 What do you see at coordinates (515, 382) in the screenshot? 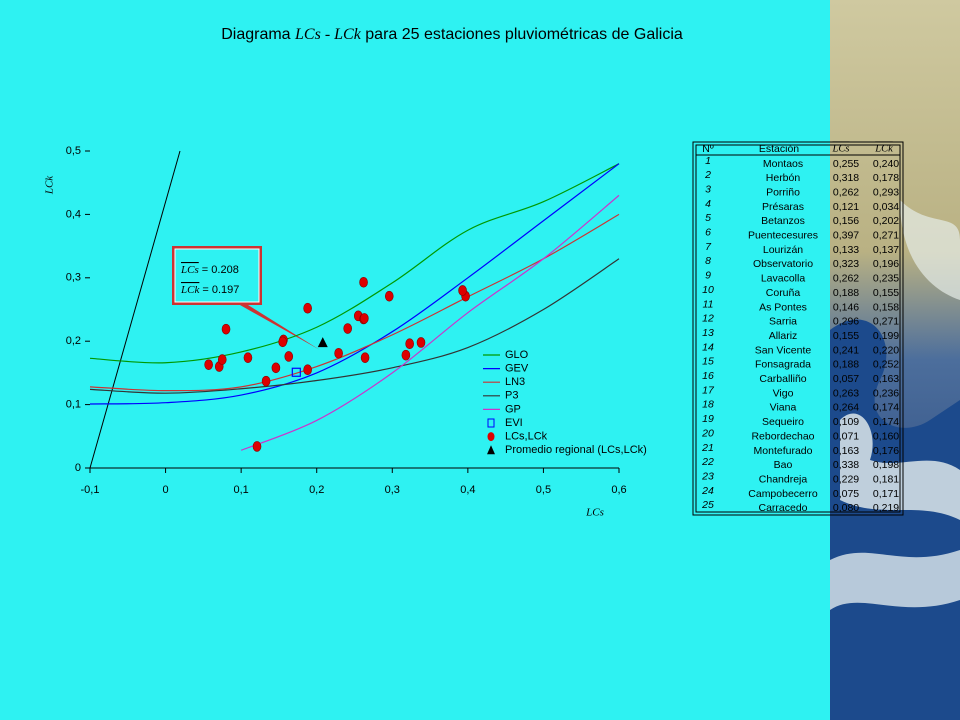
I see `legend-label: LN3` at bounding box center [515, 382].